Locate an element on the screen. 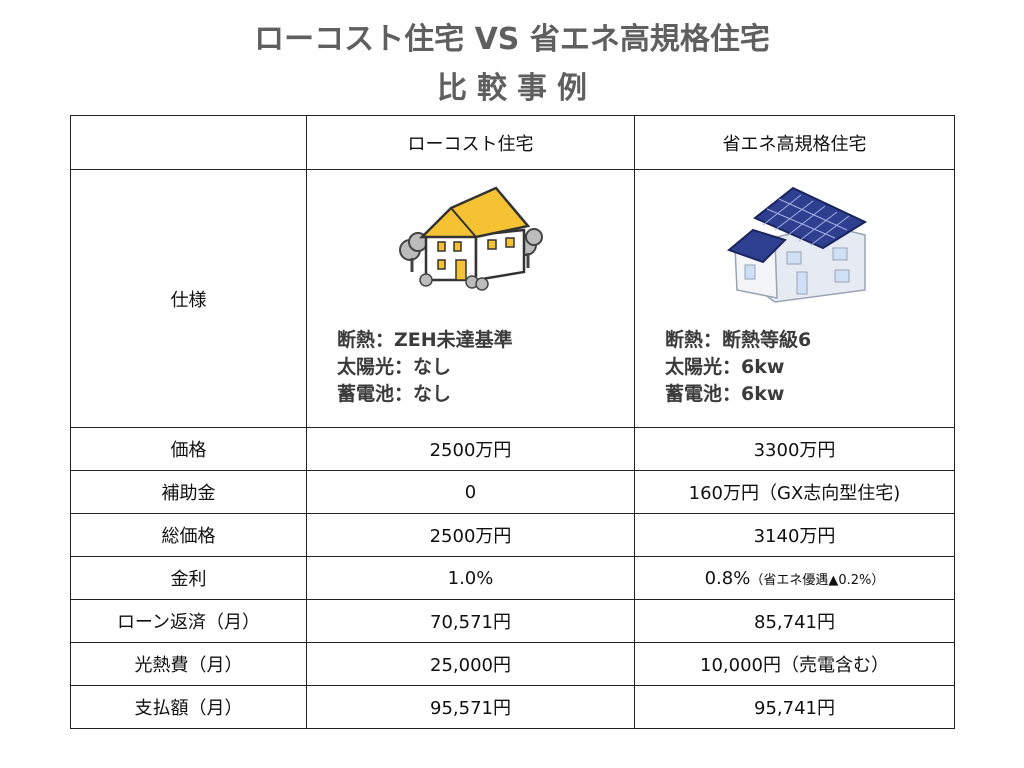 The width and height of the screenshot is (1024, 768). page-subtitle: 比較事例 is located at coordinates (517, 88).